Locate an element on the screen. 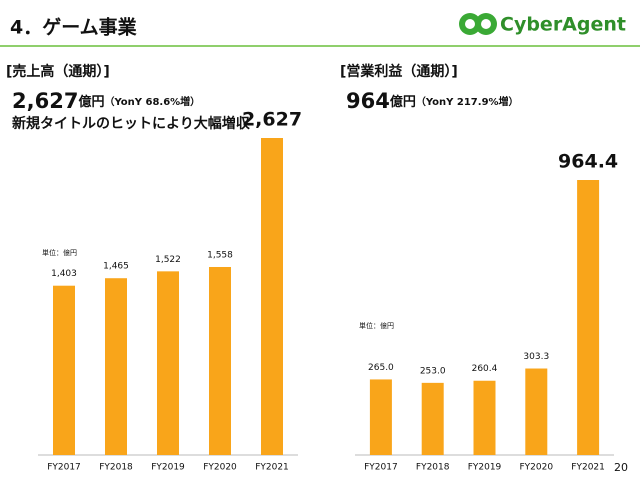 The width and height of the screenshot is (640, 480). slide-title: 4．ゲーム事業 is located at coordinates (74, 27).